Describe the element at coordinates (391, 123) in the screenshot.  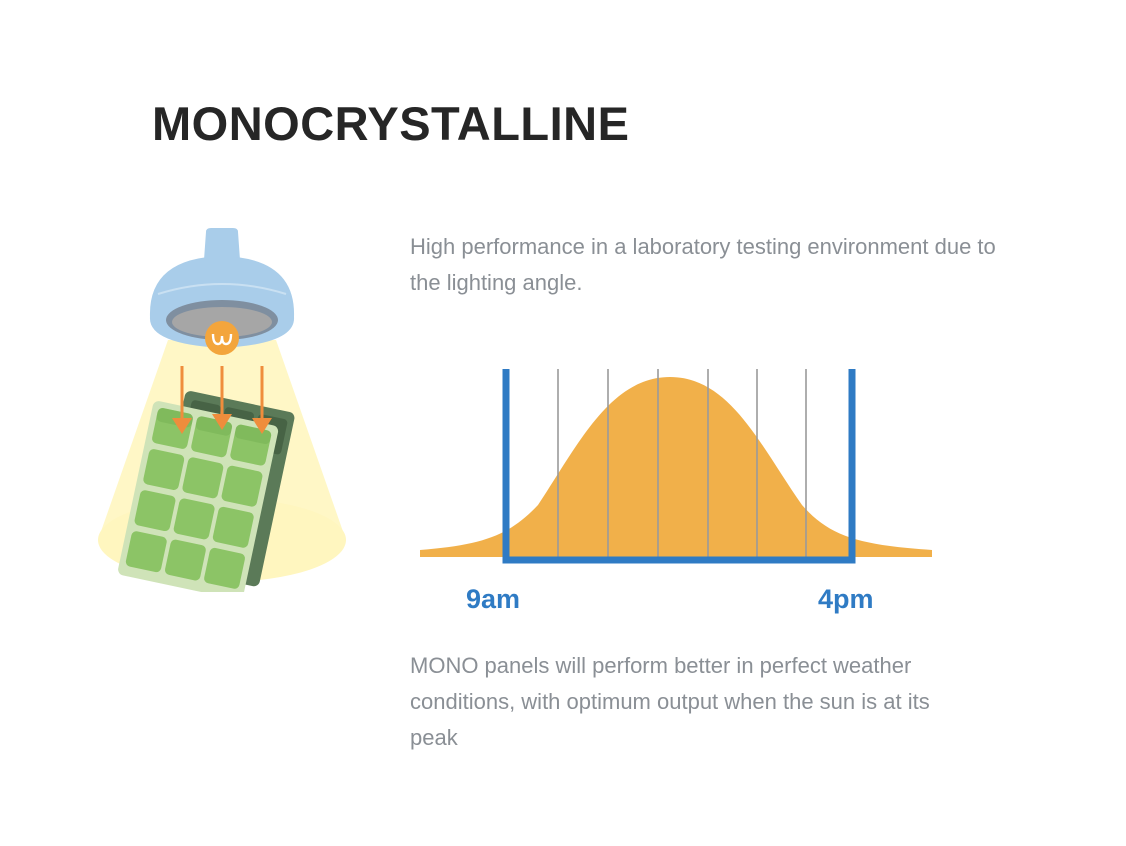
I see `page-title: MONOCRYSTALLINE` at that location.